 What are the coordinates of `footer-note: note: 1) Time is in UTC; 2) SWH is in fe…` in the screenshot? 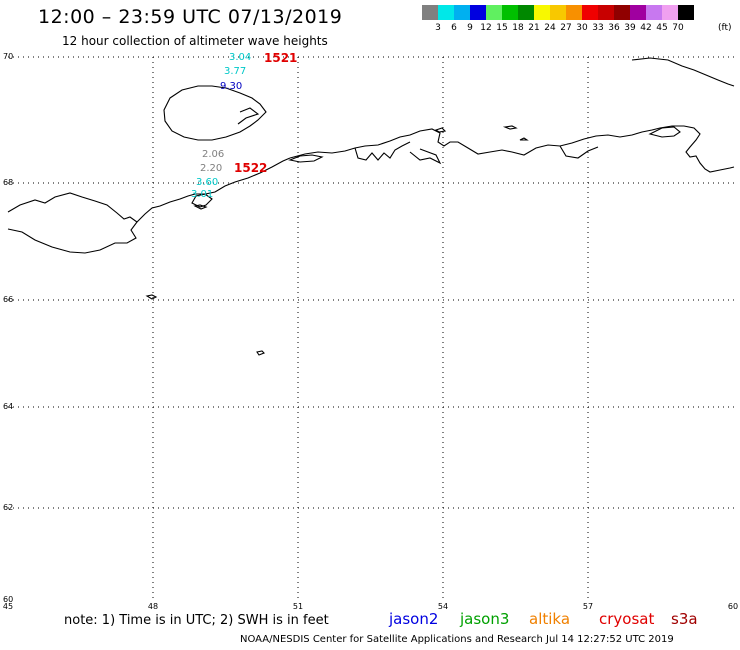 It's located at (196, 620).